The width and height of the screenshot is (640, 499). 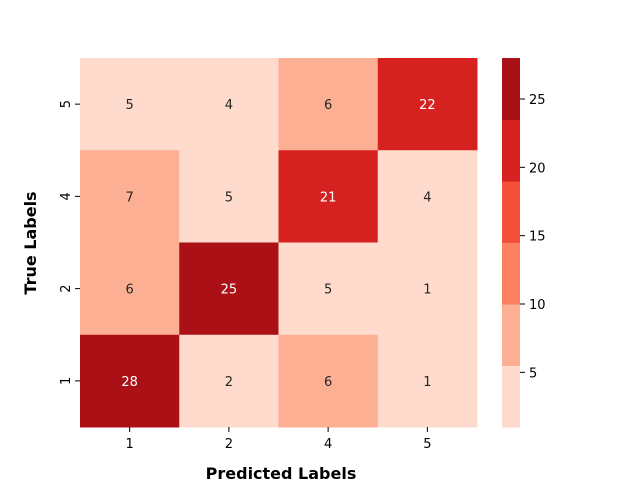 I want to click on colorbar-tick-label: 20, so click(x=537, y=168).